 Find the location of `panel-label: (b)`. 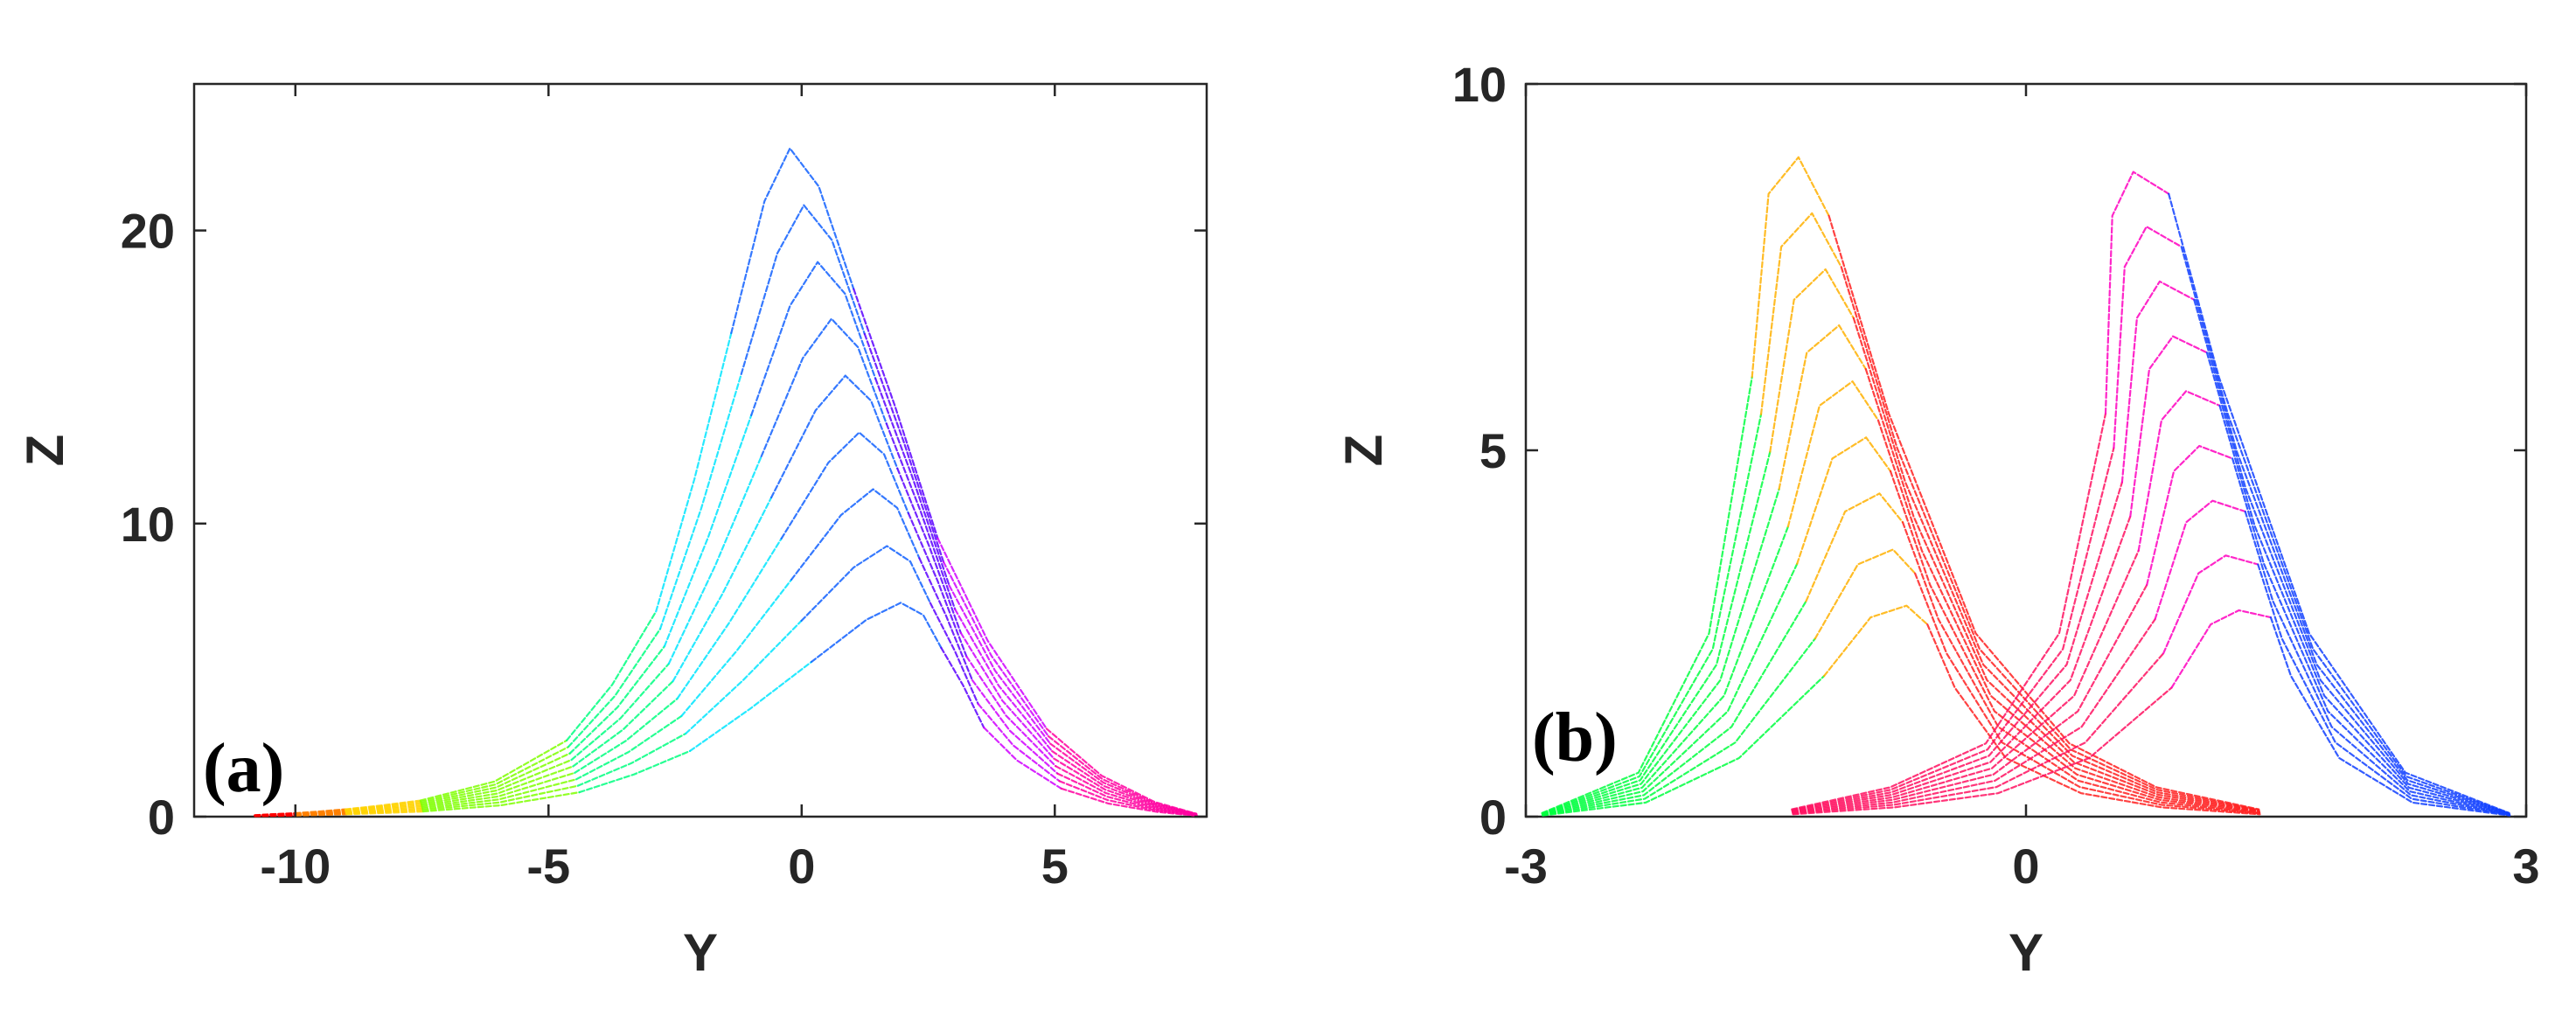

panel-label: (b) is located at coordinates (1575, 737).